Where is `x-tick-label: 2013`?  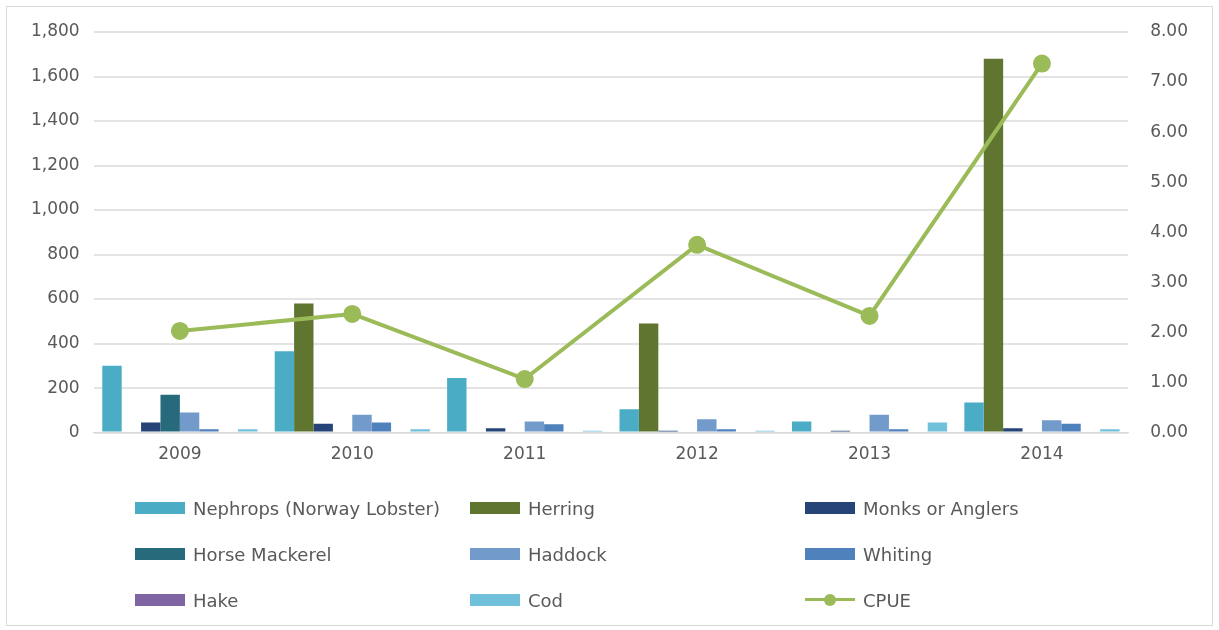
x-tick-label: 2013 is located at coordinates (869, 453).